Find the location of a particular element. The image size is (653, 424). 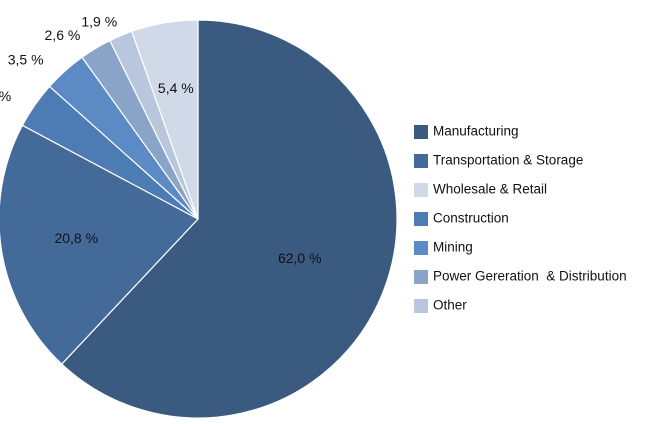

legend-item-mining: Mining is located at coordinates (443, 247).